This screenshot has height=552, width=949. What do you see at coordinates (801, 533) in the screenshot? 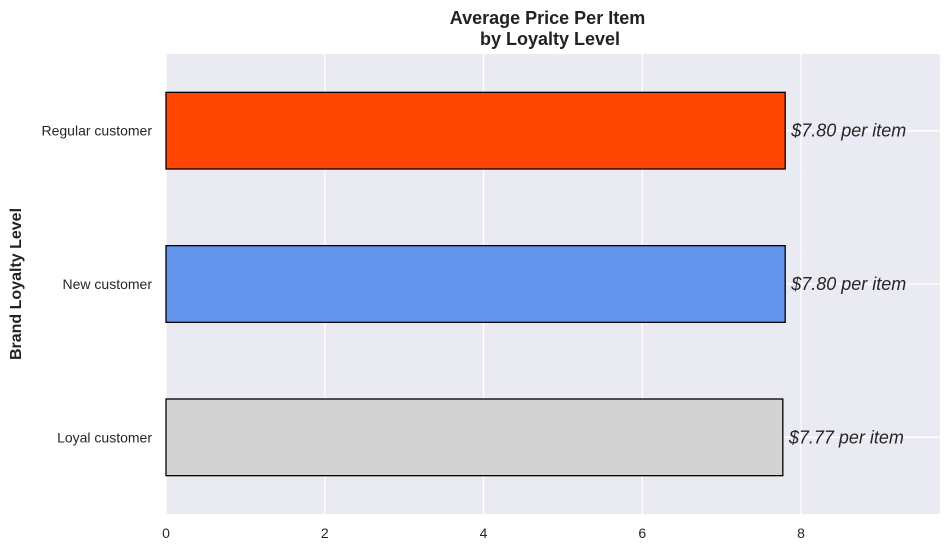
I see `x-tick-label: 8` at bounding box center [801, 533].